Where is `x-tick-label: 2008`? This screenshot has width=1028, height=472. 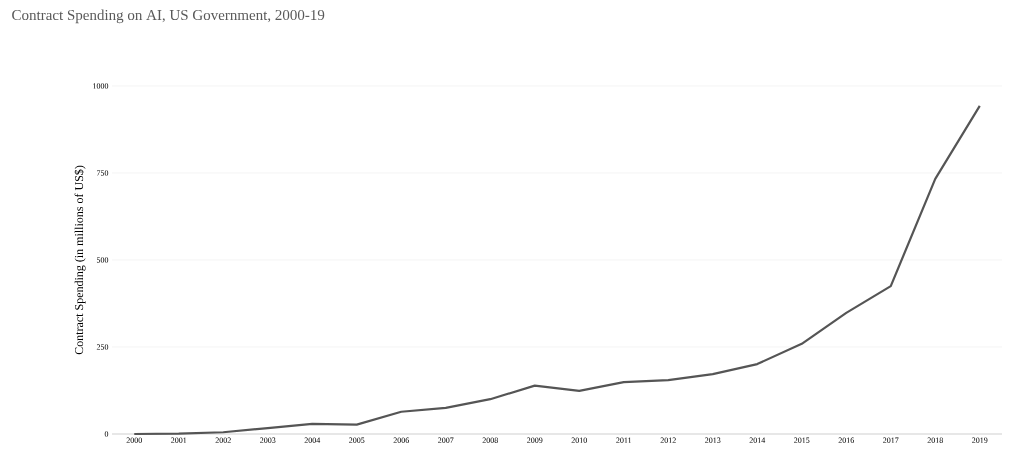
x-tick-label: 2008 is located at coordinates (490, 440).